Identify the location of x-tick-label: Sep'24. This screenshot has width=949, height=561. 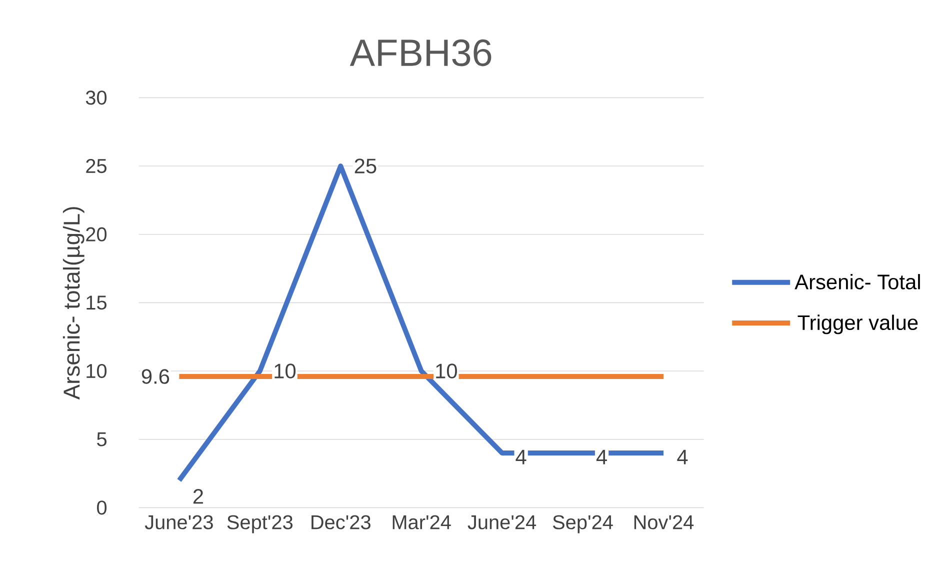
(582, 524).